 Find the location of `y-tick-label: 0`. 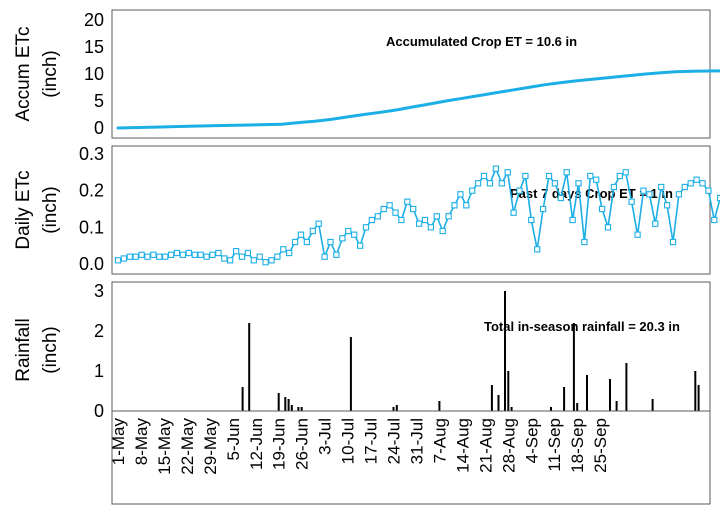

y-tick-label: 0 is located at coordinates (99, 411).